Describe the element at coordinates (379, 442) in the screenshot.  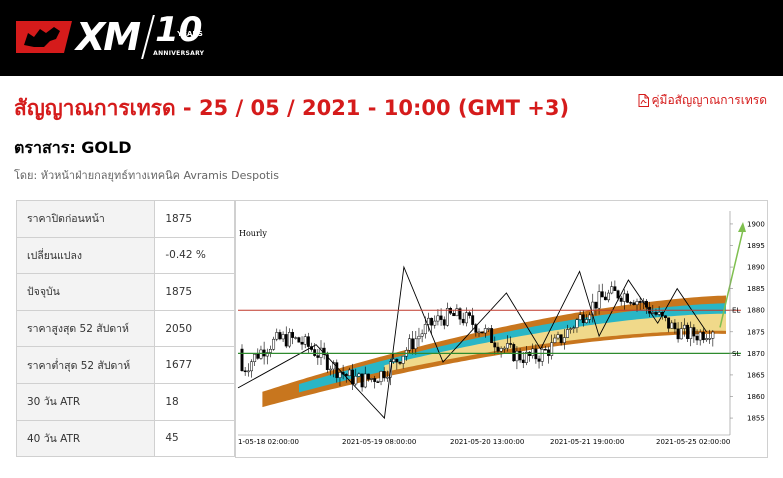
I see `x-tick-label: 2021-05-19 08:00:00` at that location.